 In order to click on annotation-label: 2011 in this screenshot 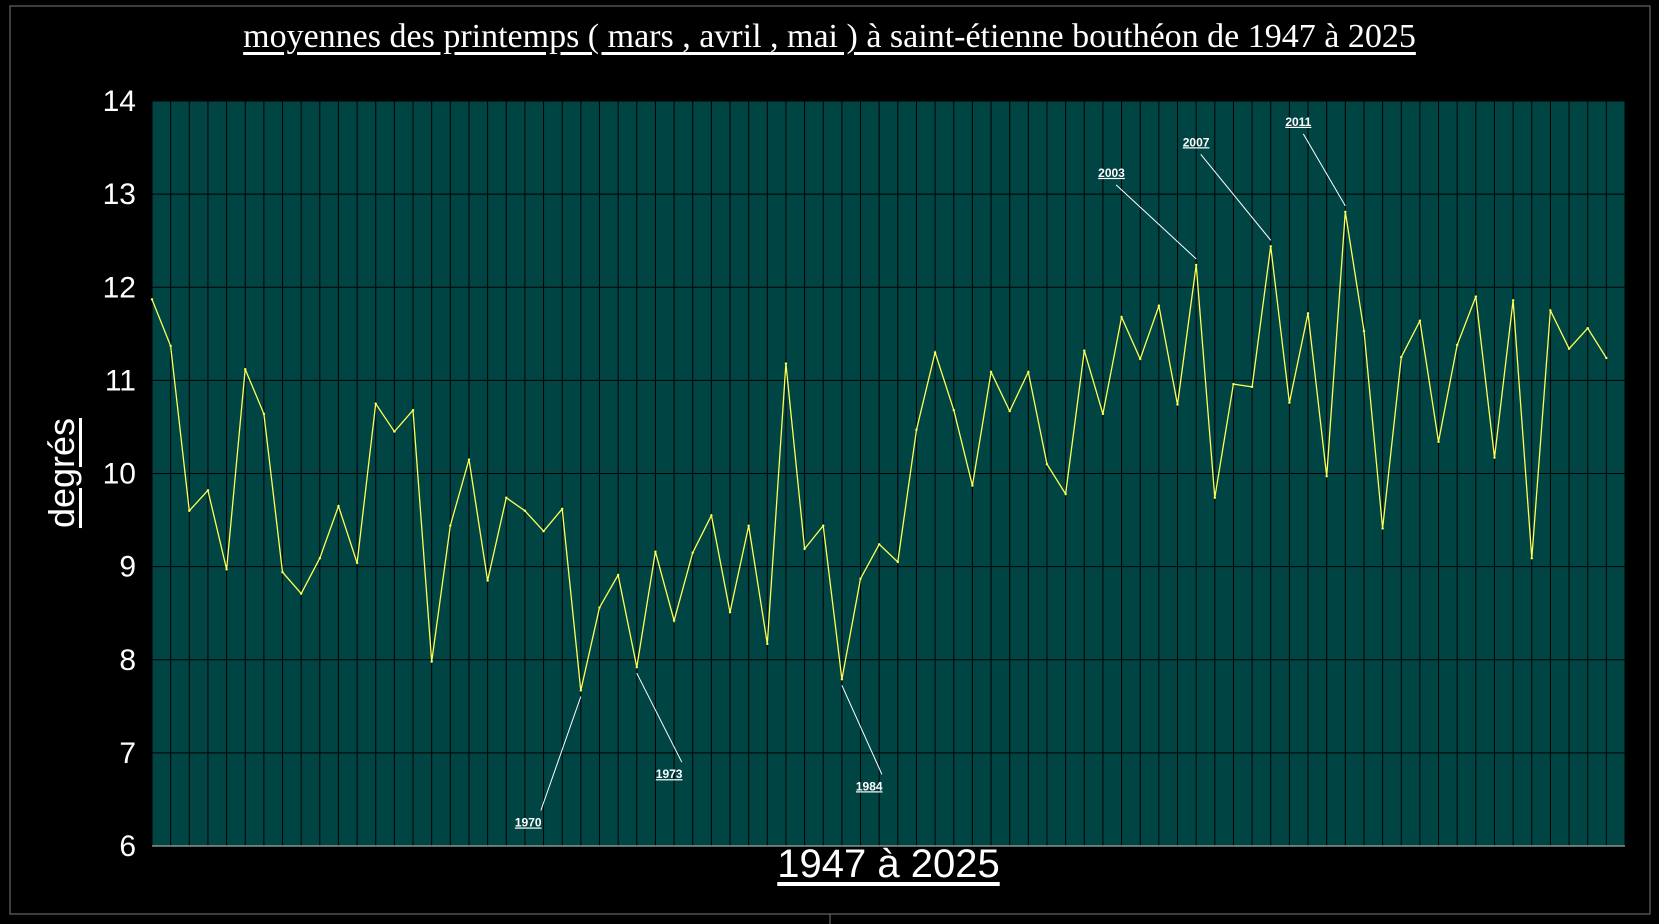, I will do `click(1298, 122)`.